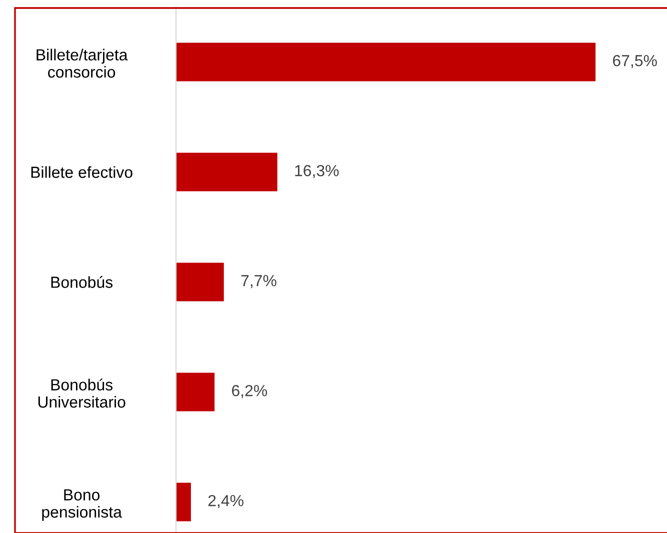  Describe the element at coordinates (635, 61) in the screenshot. I see `data-label: 67,5%` at that location.